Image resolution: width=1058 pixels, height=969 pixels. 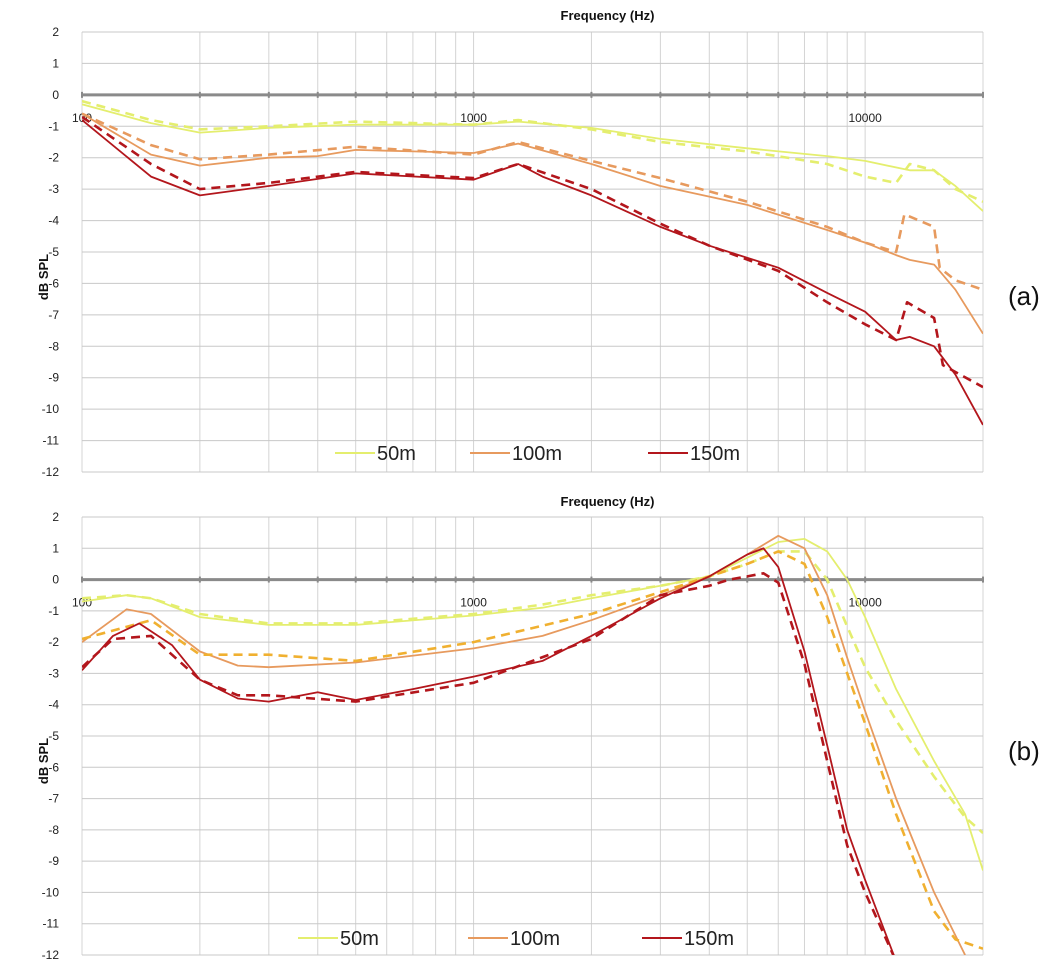 I want to click on series-line-50m-solid, so click(x=532, y=157).